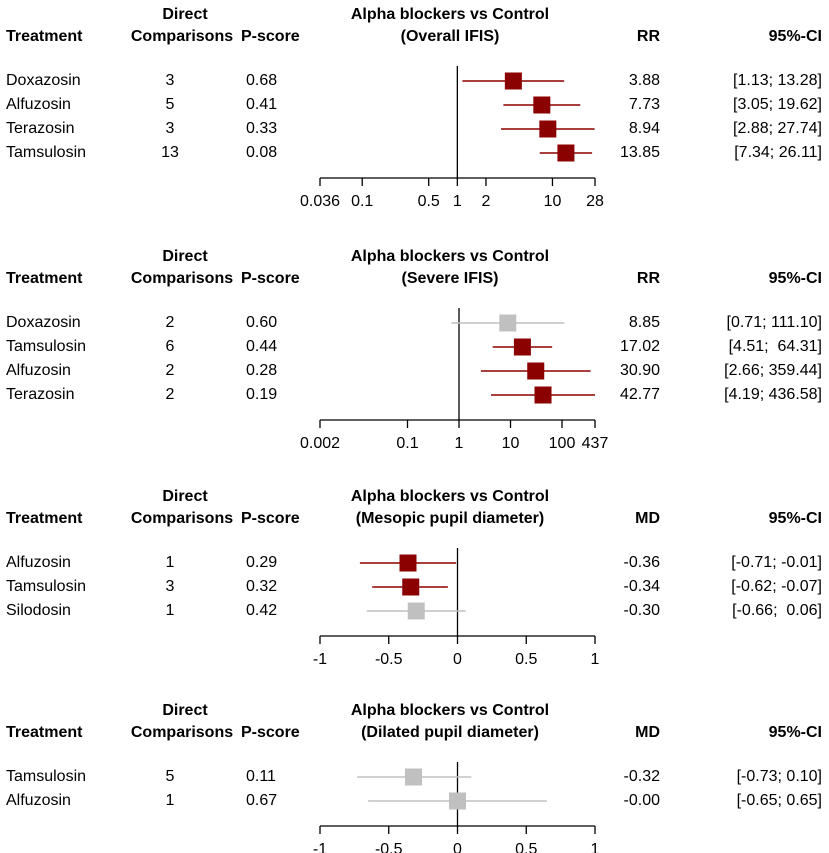  Describe the element at coordinates (170, 346) in the screenshot. I see `row-direct-comparisons: 6` at that location.